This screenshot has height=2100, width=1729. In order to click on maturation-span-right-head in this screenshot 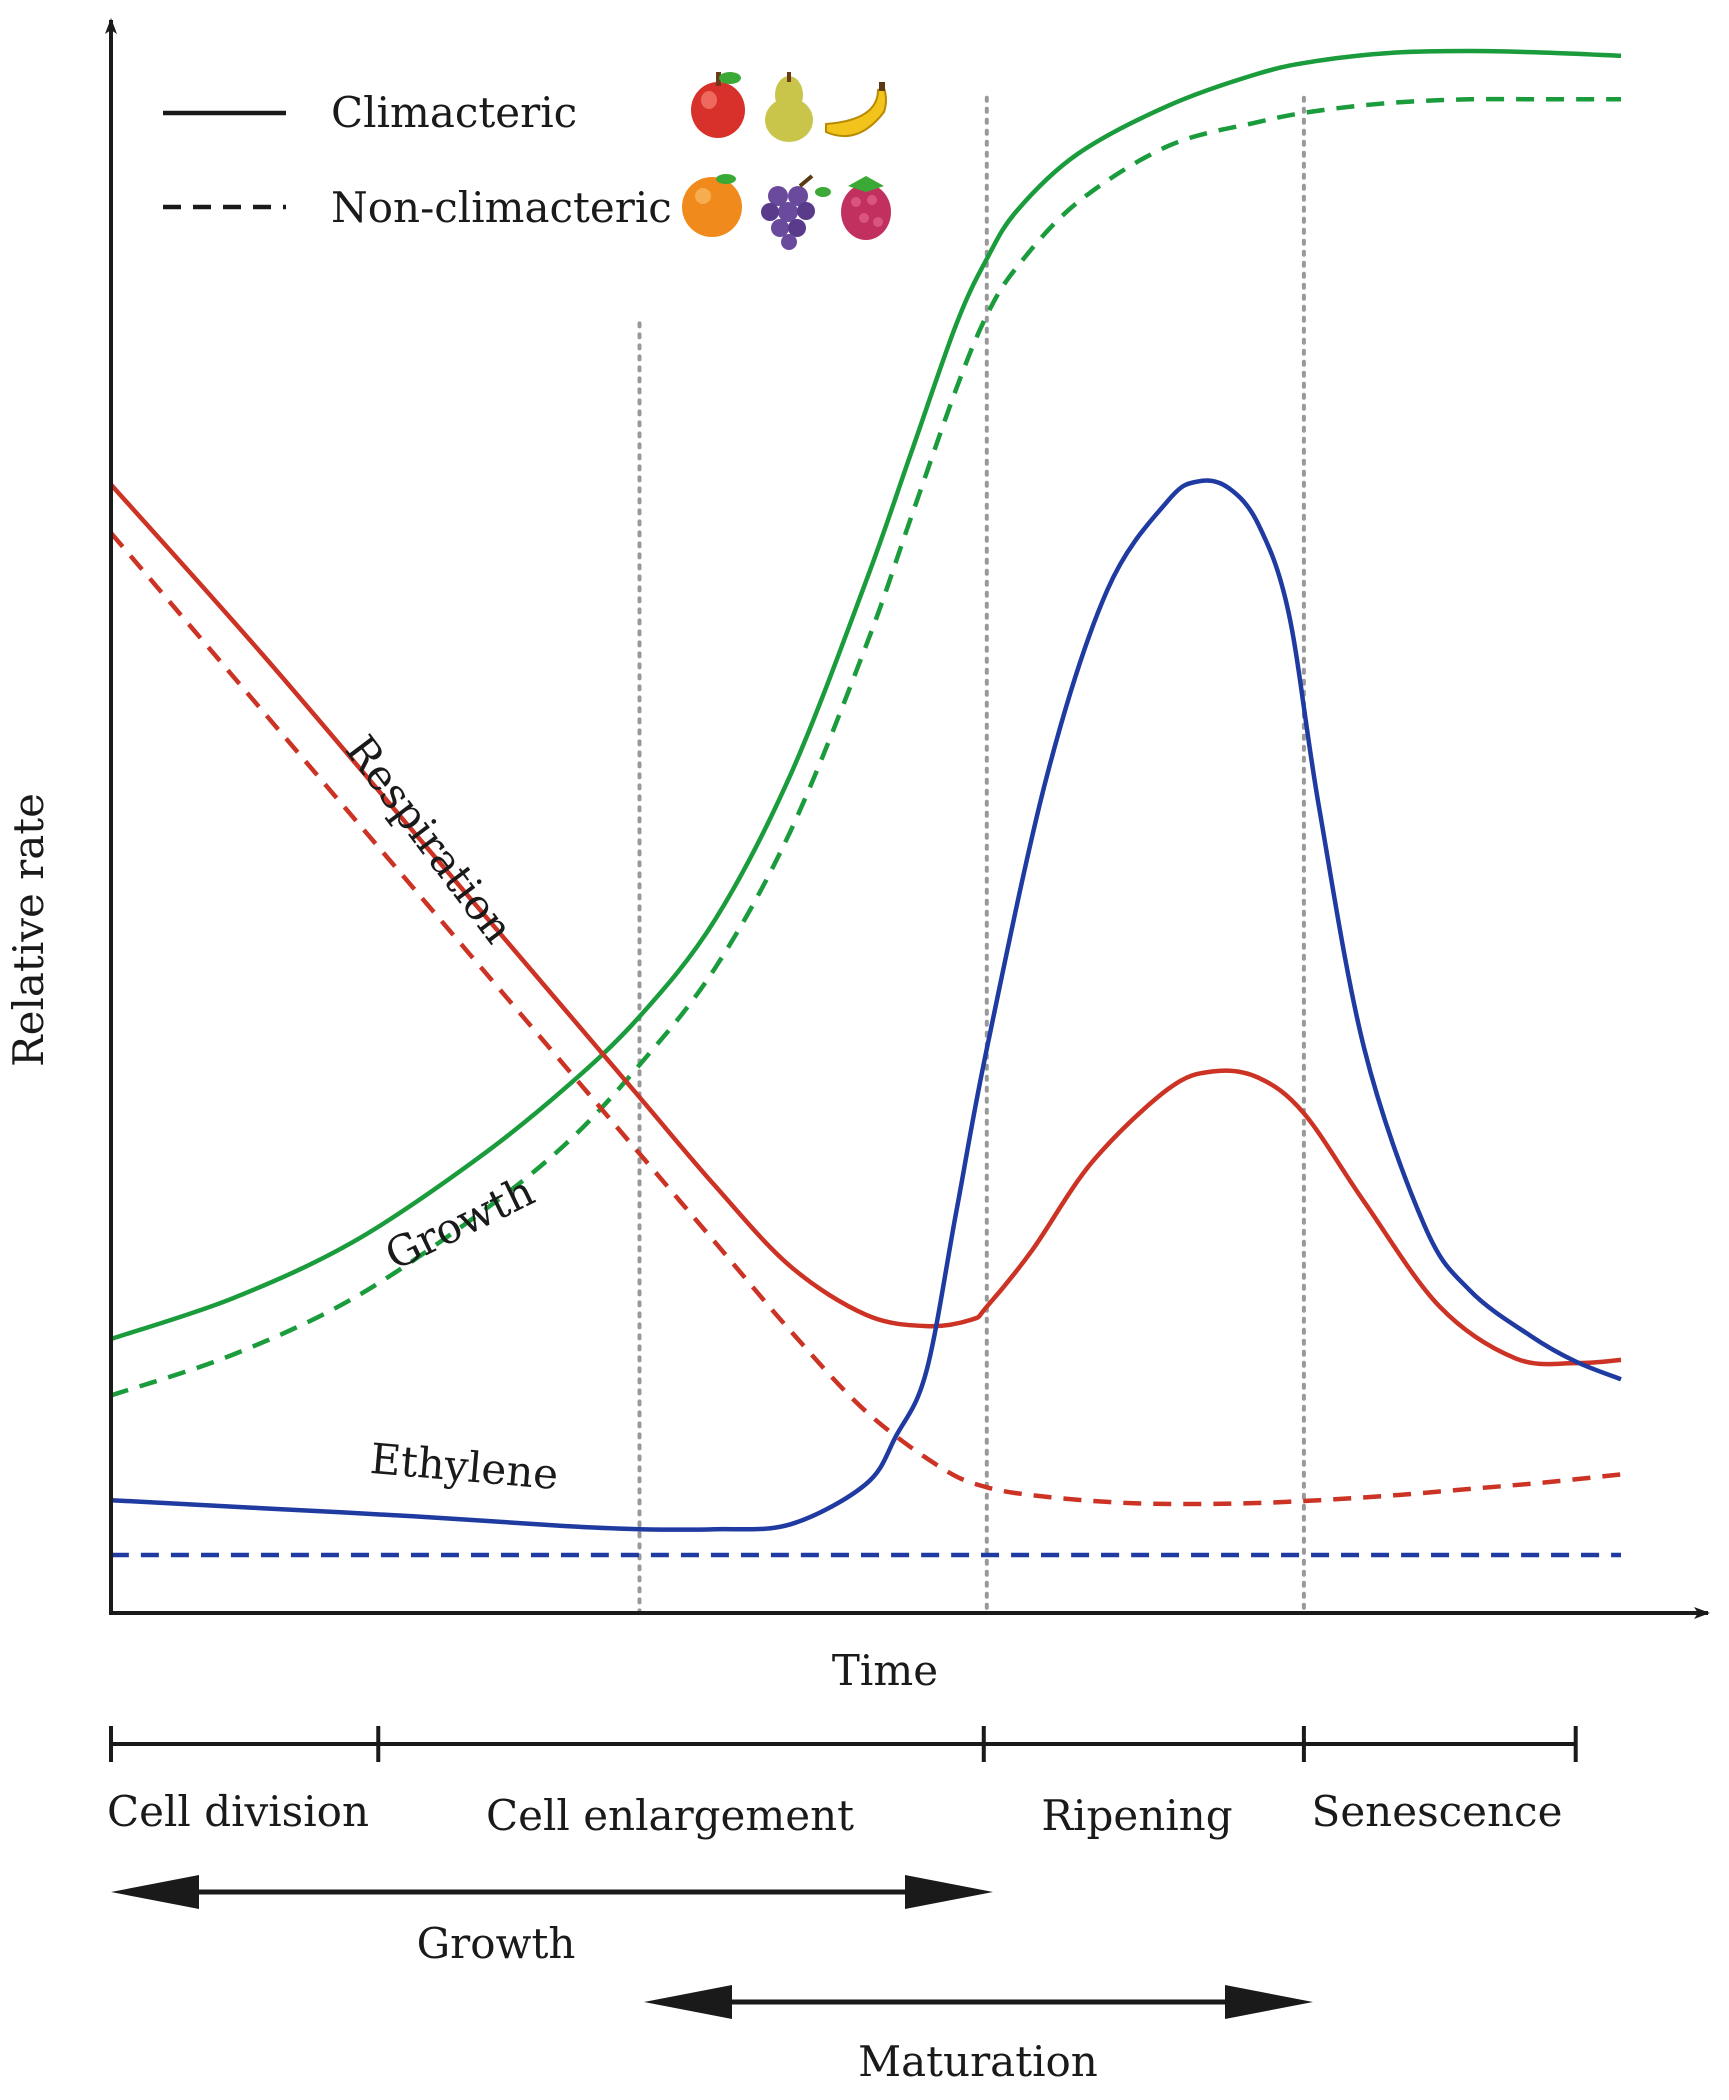, I will do `click(1269, 2002)`.